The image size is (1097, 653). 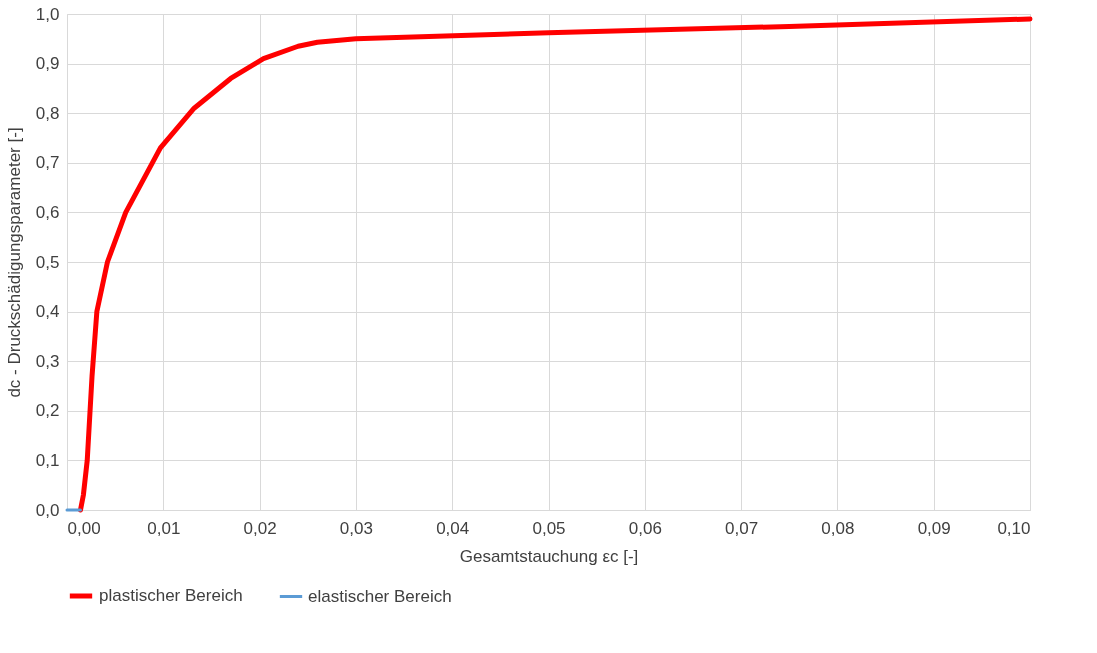 I want to click on y-tick-label: 0,4, so click(x=47, y=312).